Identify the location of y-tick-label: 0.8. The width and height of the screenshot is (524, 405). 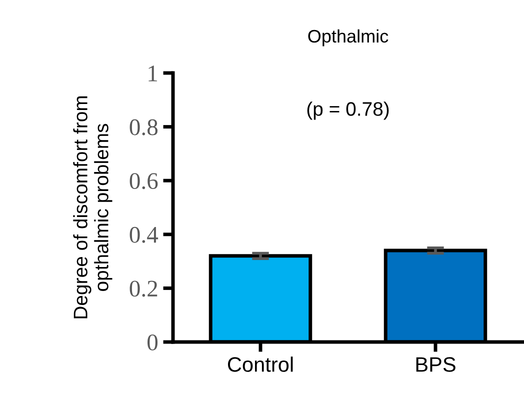
(144, 127).